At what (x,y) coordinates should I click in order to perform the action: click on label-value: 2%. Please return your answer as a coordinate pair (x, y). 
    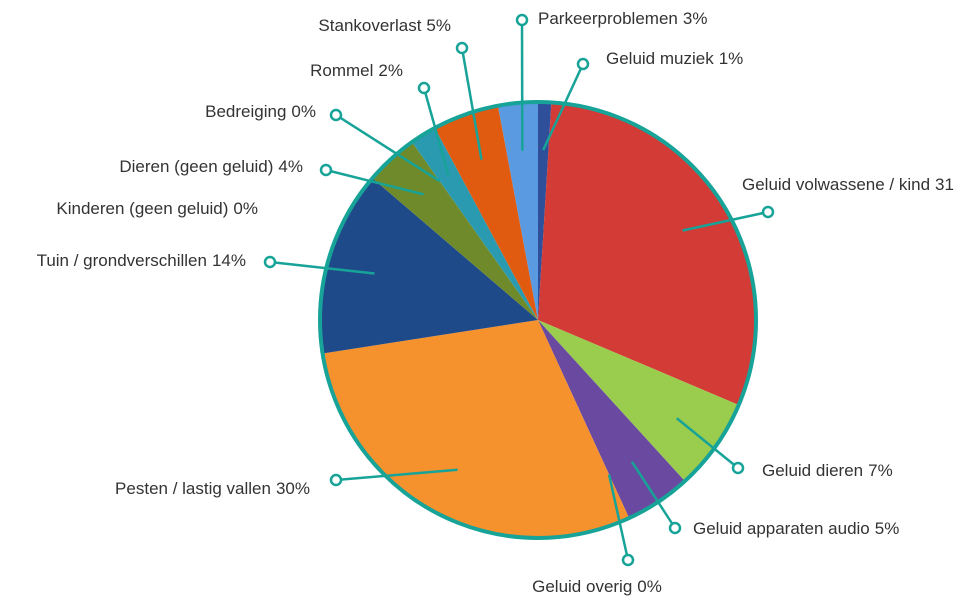
    Looking at the image, I should click on (390, 70).